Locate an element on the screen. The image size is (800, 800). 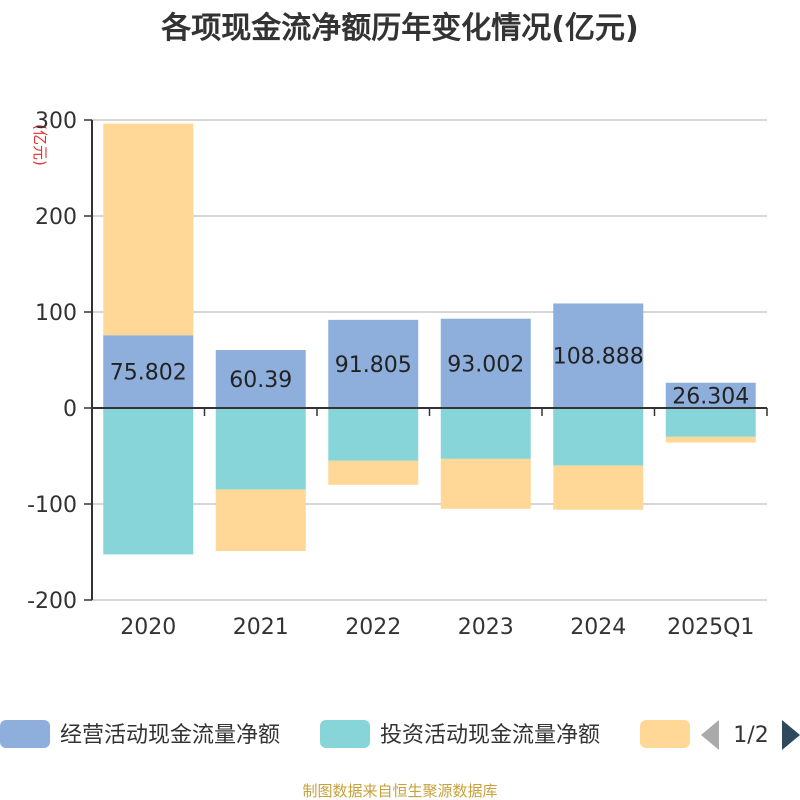
legend-label: 投资活动现金流量净额 is located at coordinates (490, 735).